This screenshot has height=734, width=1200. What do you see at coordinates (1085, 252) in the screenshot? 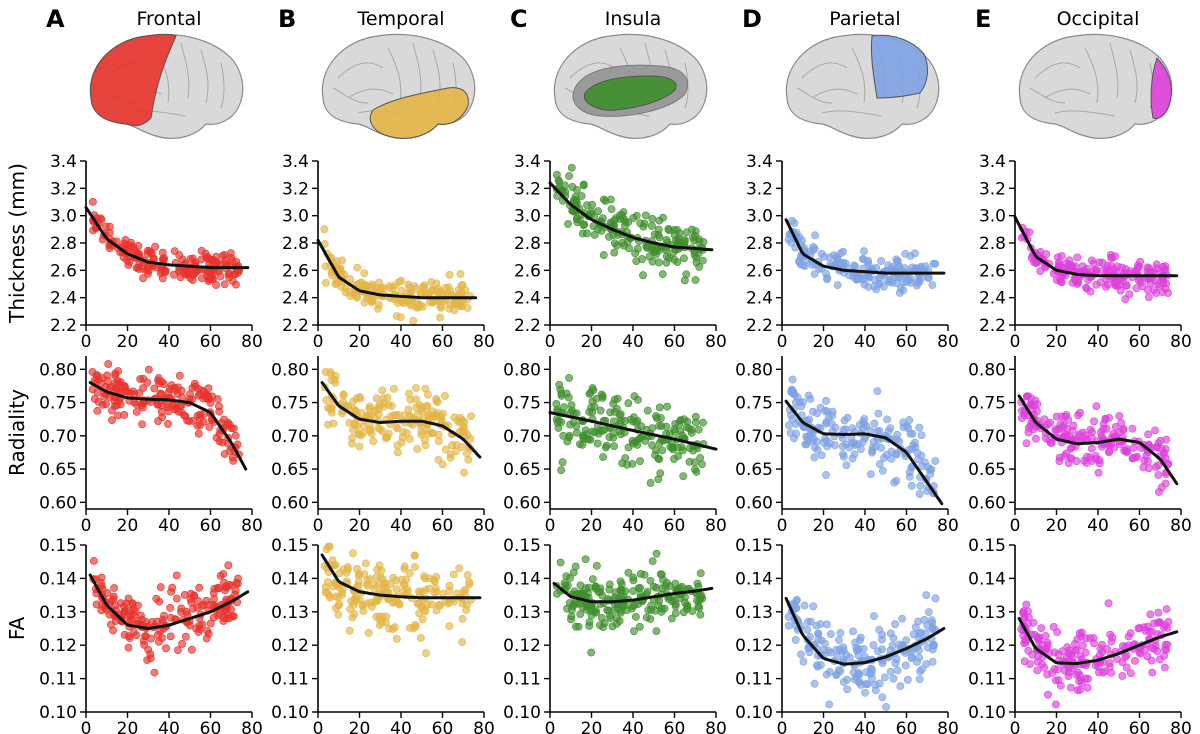
I see `plot-e-thickness: 0 20 40 60 80 2.2 2.4 2.6 2.8 3.0 3.2 3.4` at bounding box center [1085, 252].